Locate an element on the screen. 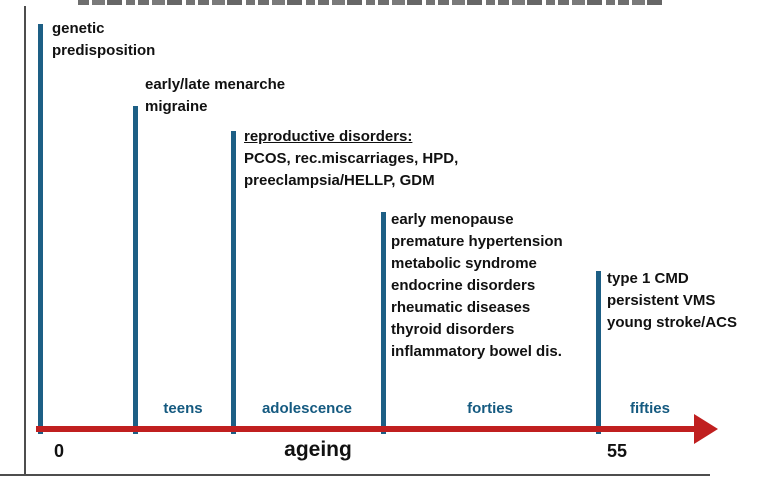 Image resolution: width=765 pixels, height=493 pixels. milestone-heading: reproductive disorders: is located at coordinates (328, 136).